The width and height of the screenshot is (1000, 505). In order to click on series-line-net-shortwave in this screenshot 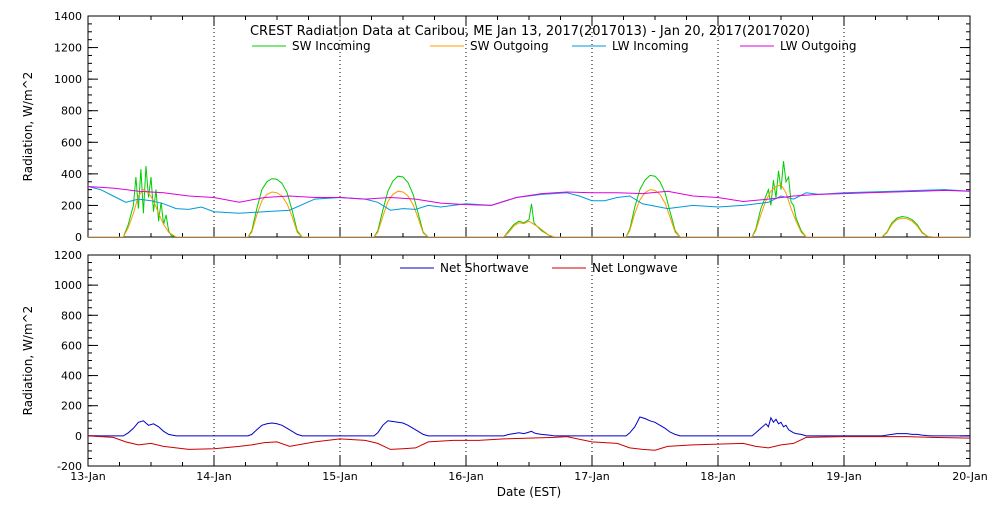, I will do `click(529, 426)`.